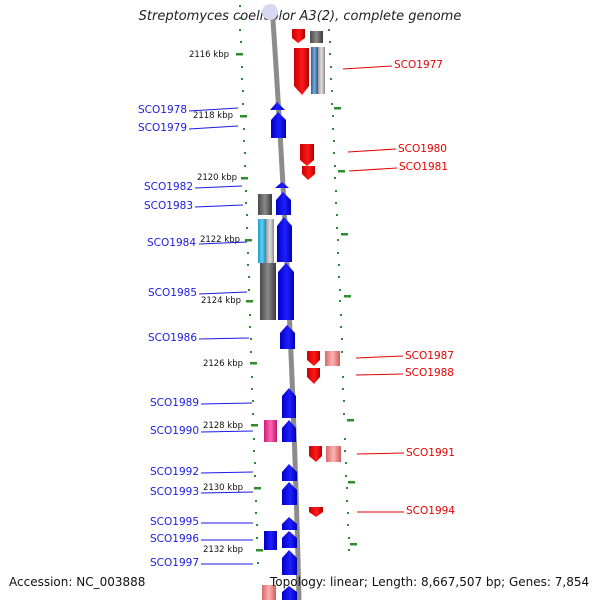  I want to click on feature-block-salmon-1987, so click(332, 358).